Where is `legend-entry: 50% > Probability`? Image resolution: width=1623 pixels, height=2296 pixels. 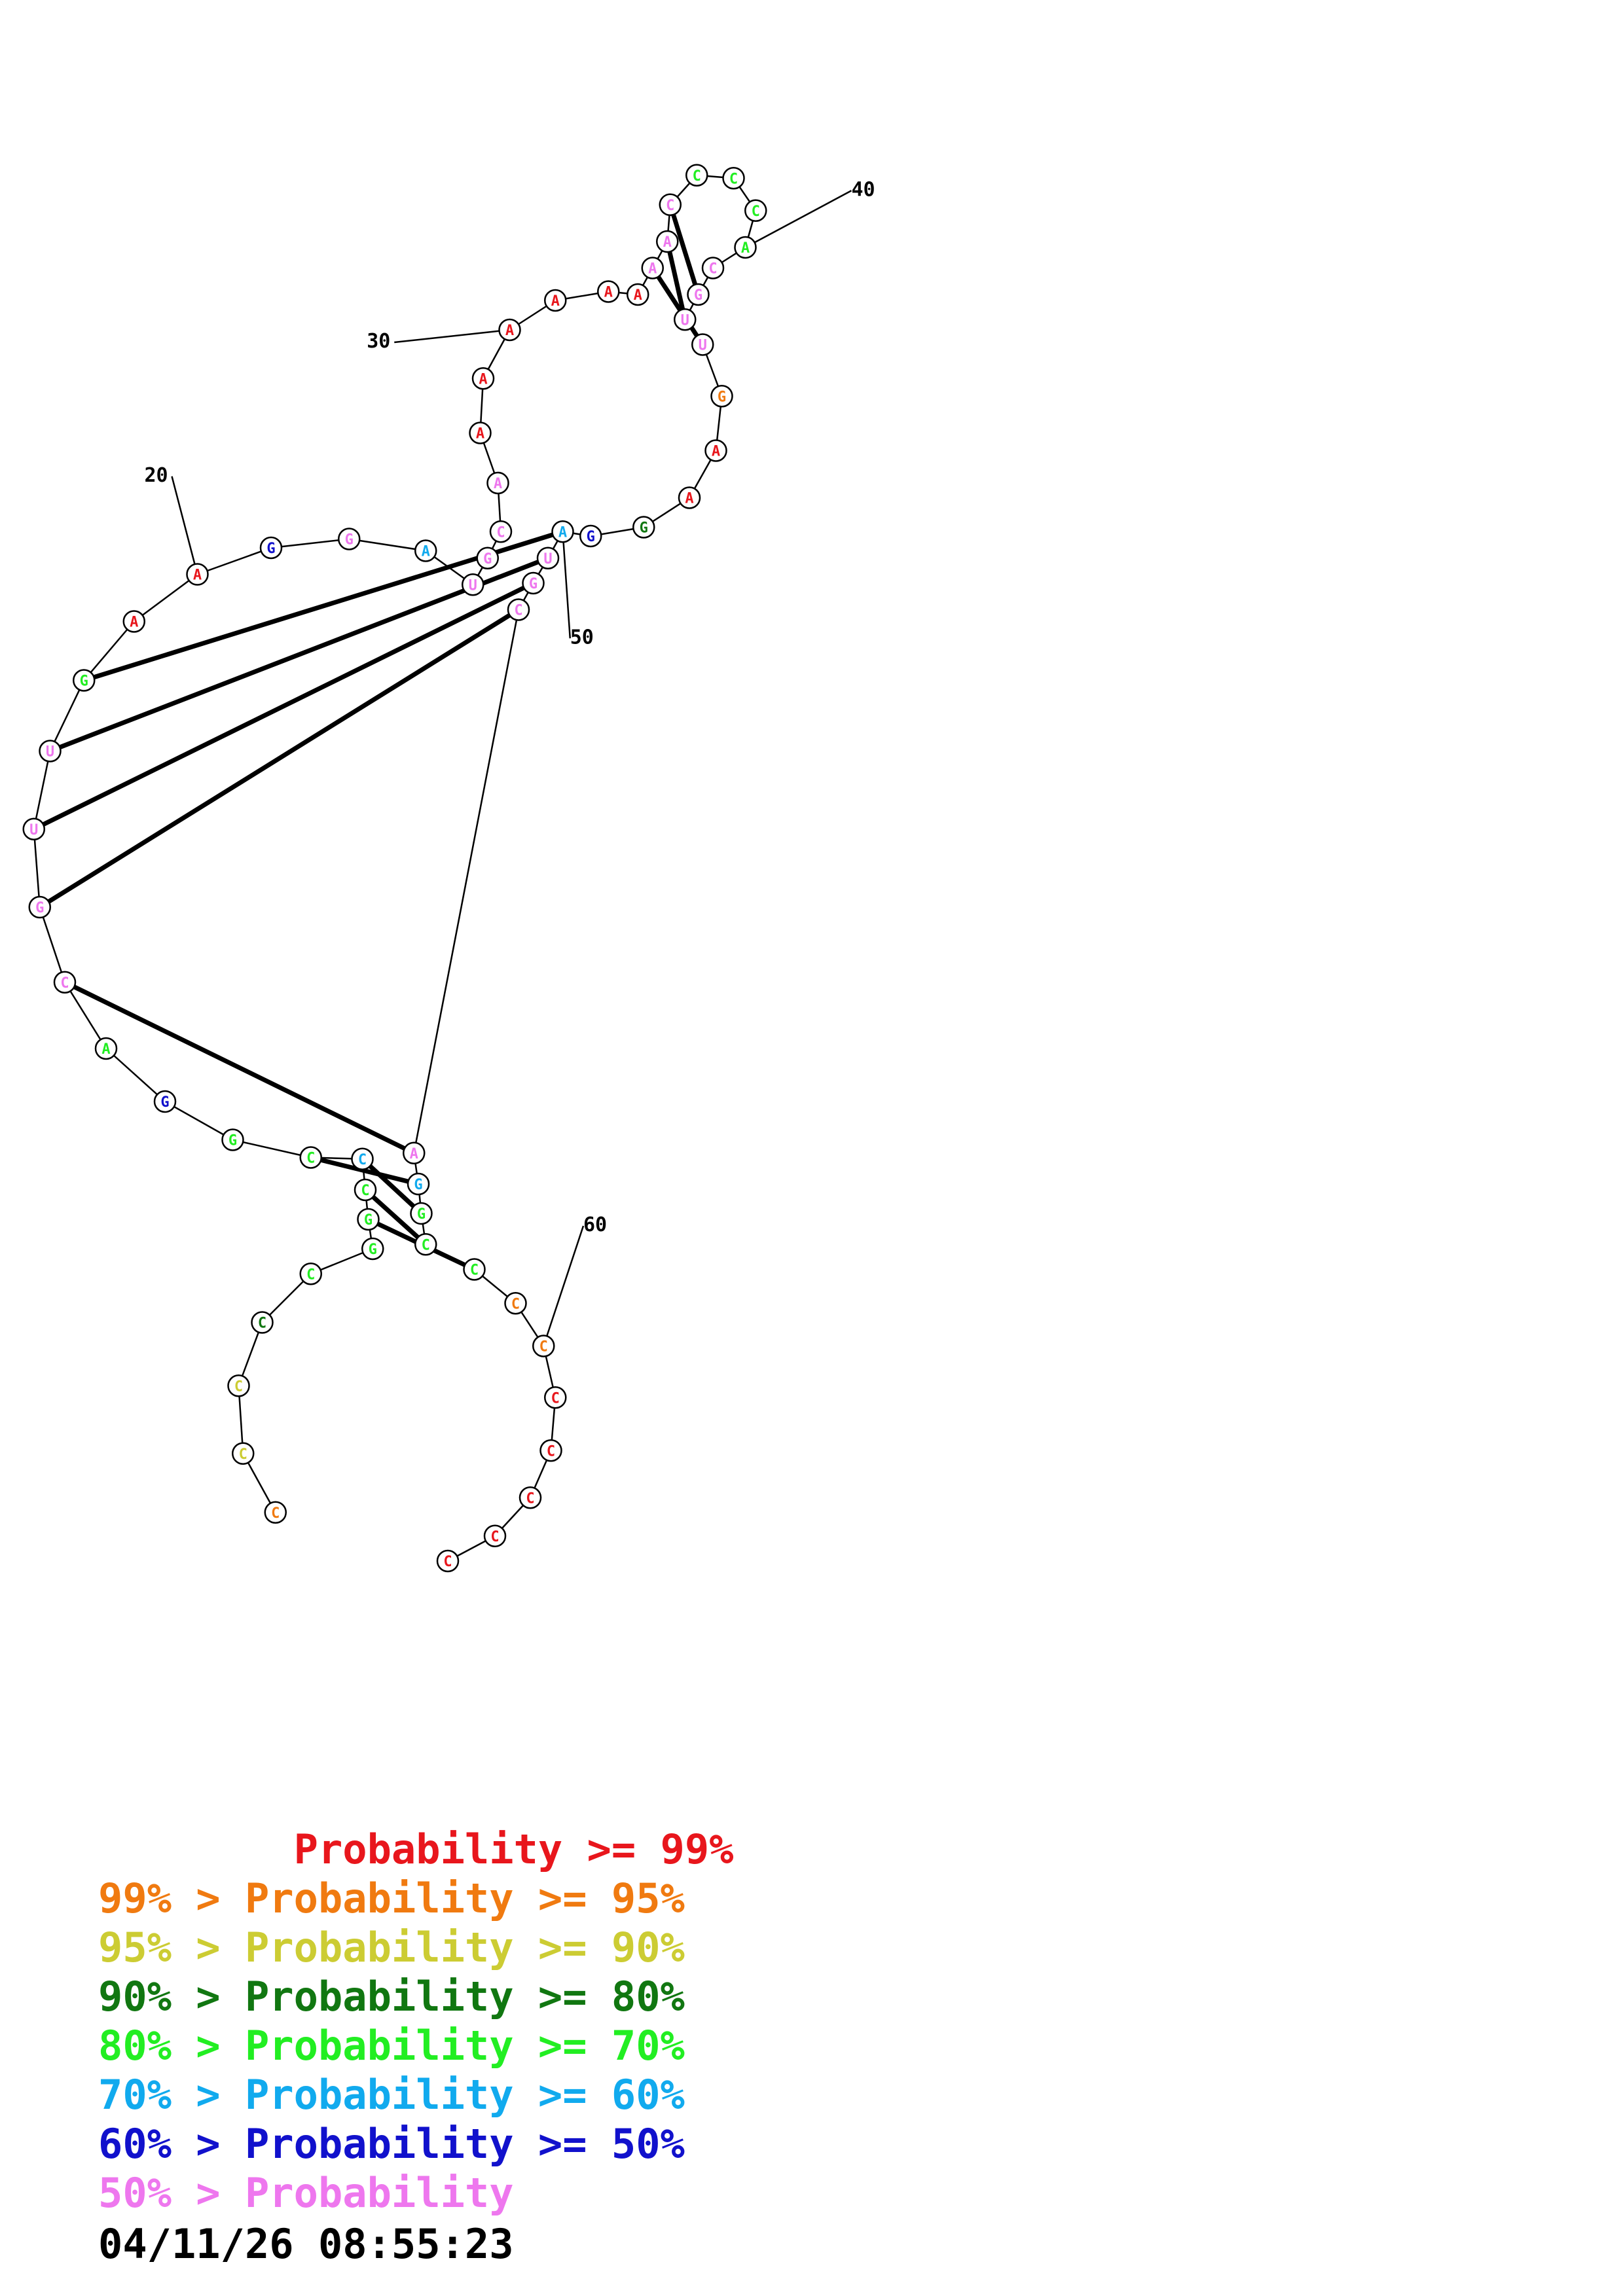 legend-entry: 50% > Probability is located at coordinates (306, 2193).